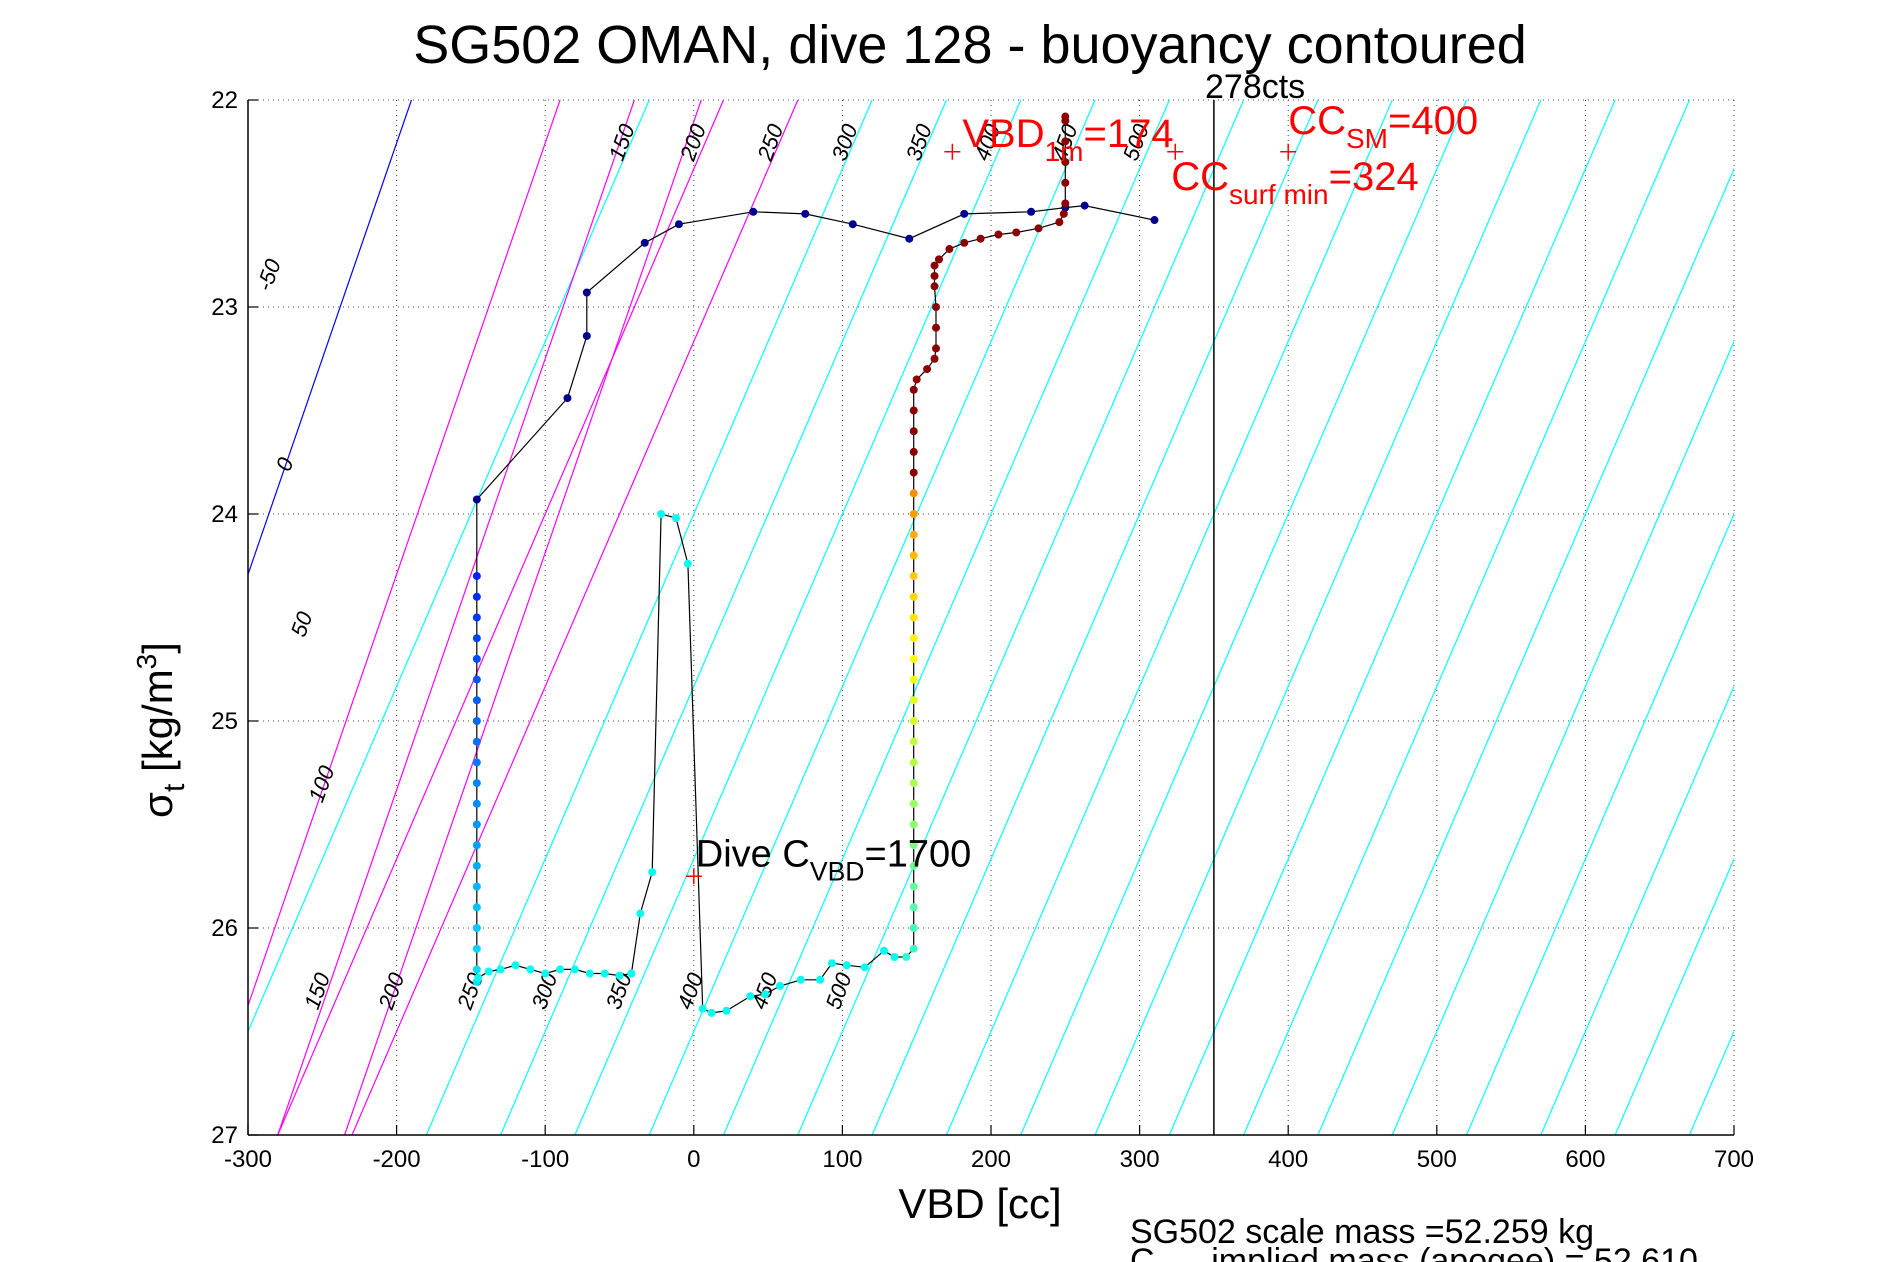 The width and height of the screenshot is (1891, 1262). Describe the element at coordinates (991, 1159) in the screenshot. I see `x-tick-label: 200` at that location.